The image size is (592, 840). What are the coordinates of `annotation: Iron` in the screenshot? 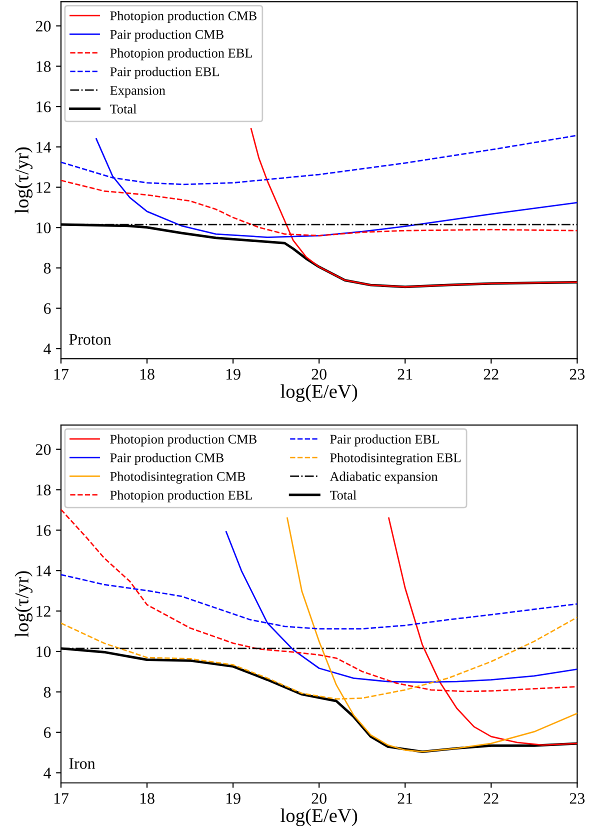 It's located at (82, 763).